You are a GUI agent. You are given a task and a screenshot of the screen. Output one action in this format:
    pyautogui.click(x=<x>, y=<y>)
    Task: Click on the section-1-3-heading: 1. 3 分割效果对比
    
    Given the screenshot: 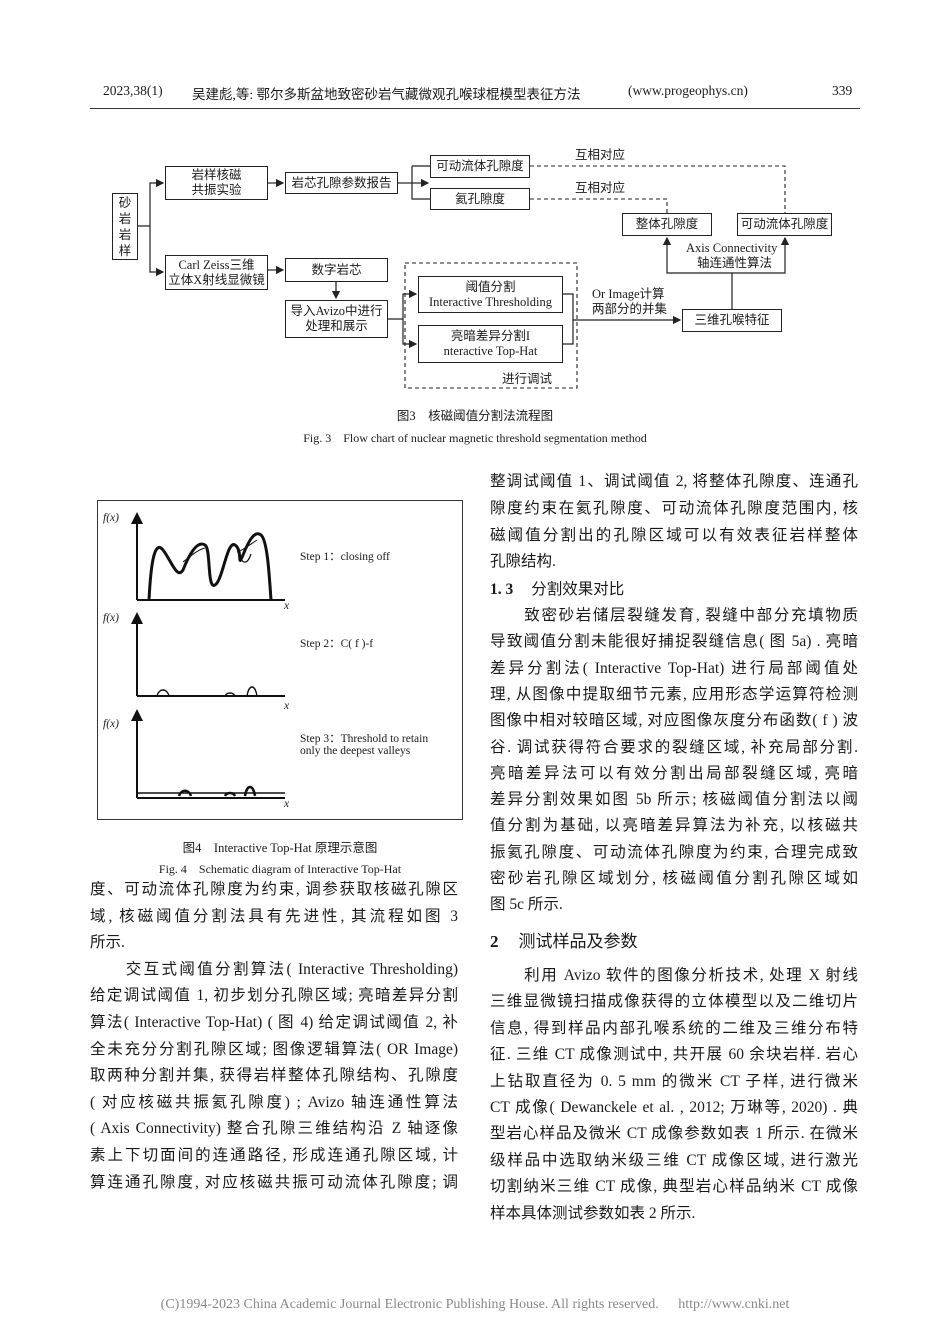 What is the action you would take?
    pyautogui.click(x=557, y=588)
    